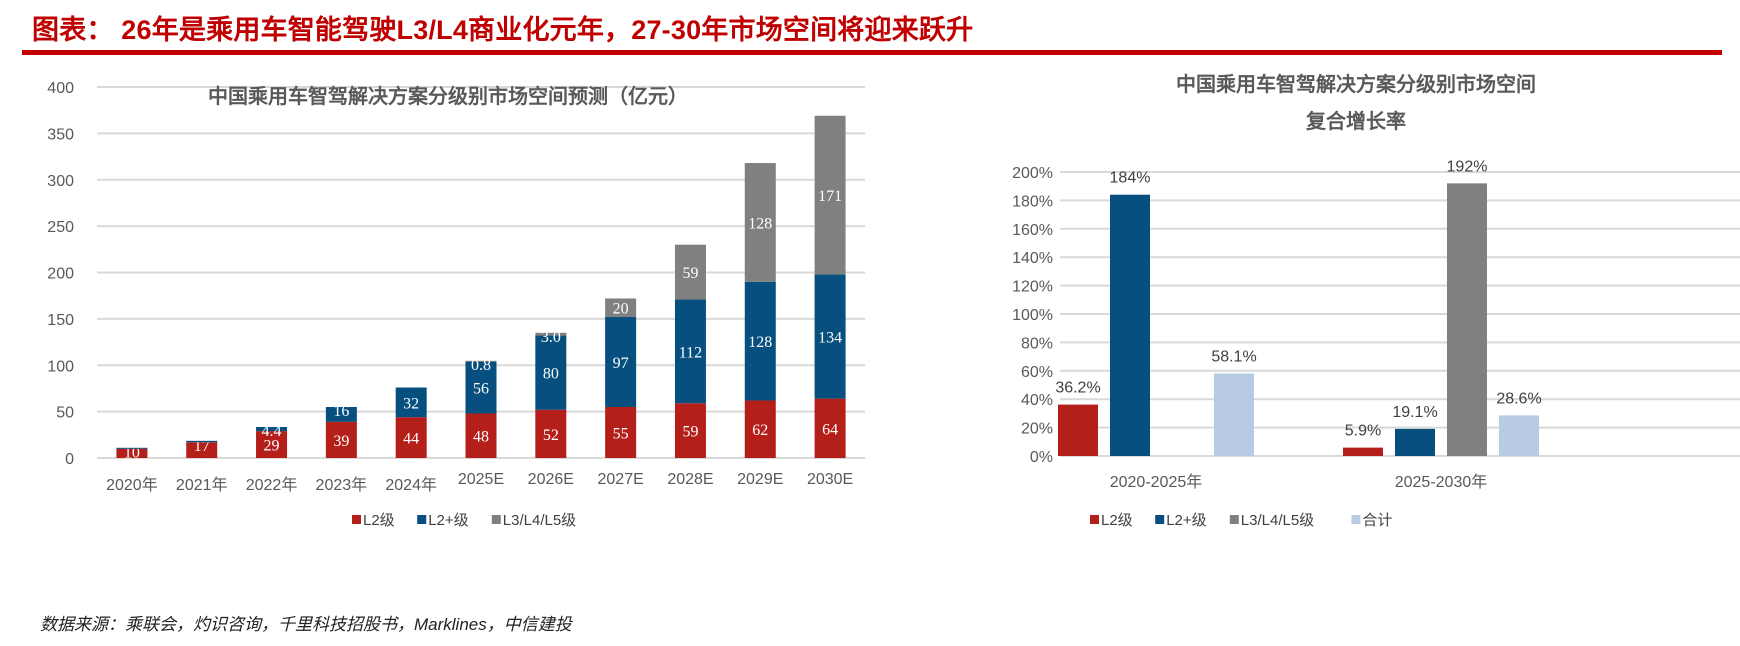 This screenshot has width=1740, height=646. What do you see at coordinates (690, 479) in the screenshot?
I see `x-tick-label: 2028E` at bounding box center [690, 479].